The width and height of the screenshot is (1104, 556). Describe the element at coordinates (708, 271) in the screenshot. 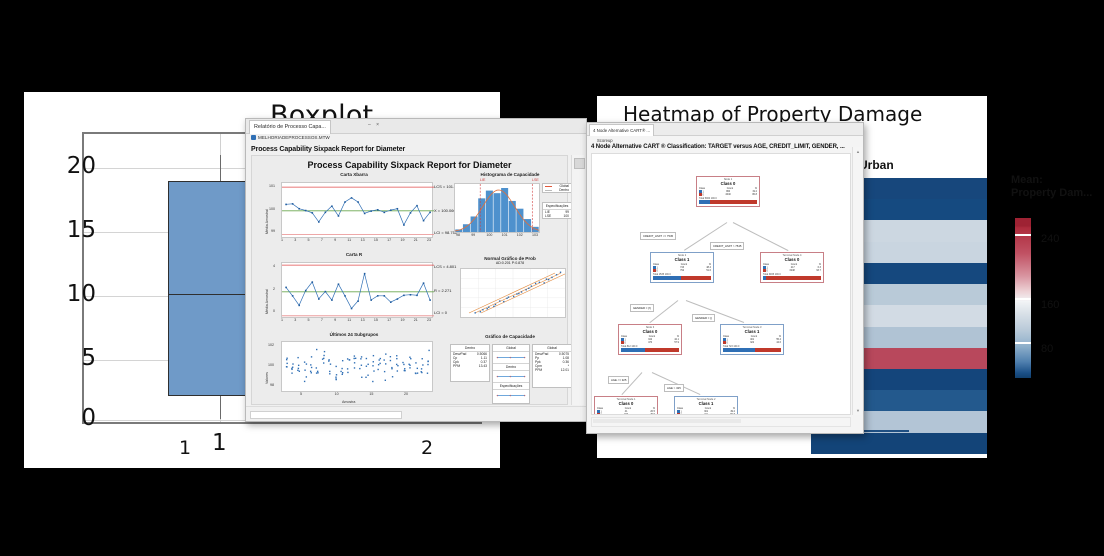

I see `node-percent: 51.6` at that location.